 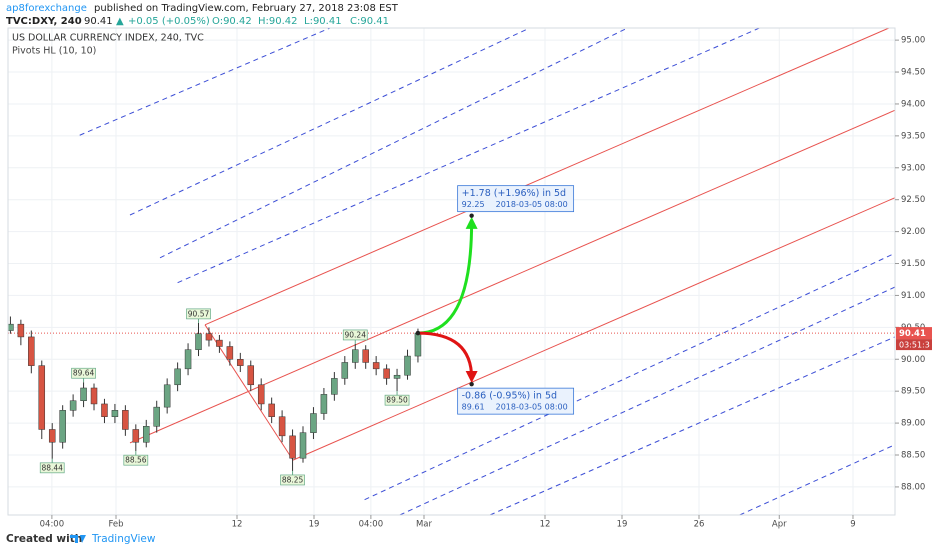 What do you see at coordinates (418, 333) in the screenshot?
I see `forecast-start` at bounding box center [418, 333].